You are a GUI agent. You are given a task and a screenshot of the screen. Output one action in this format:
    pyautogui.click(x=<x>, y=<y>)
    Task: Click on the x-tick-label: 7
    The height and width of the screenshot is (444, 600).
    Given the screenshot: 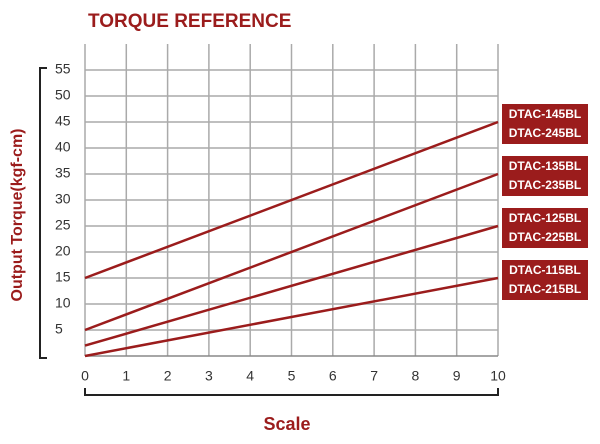 What is the action you would take?
    pyautogui.click(x=374, y=376)
    